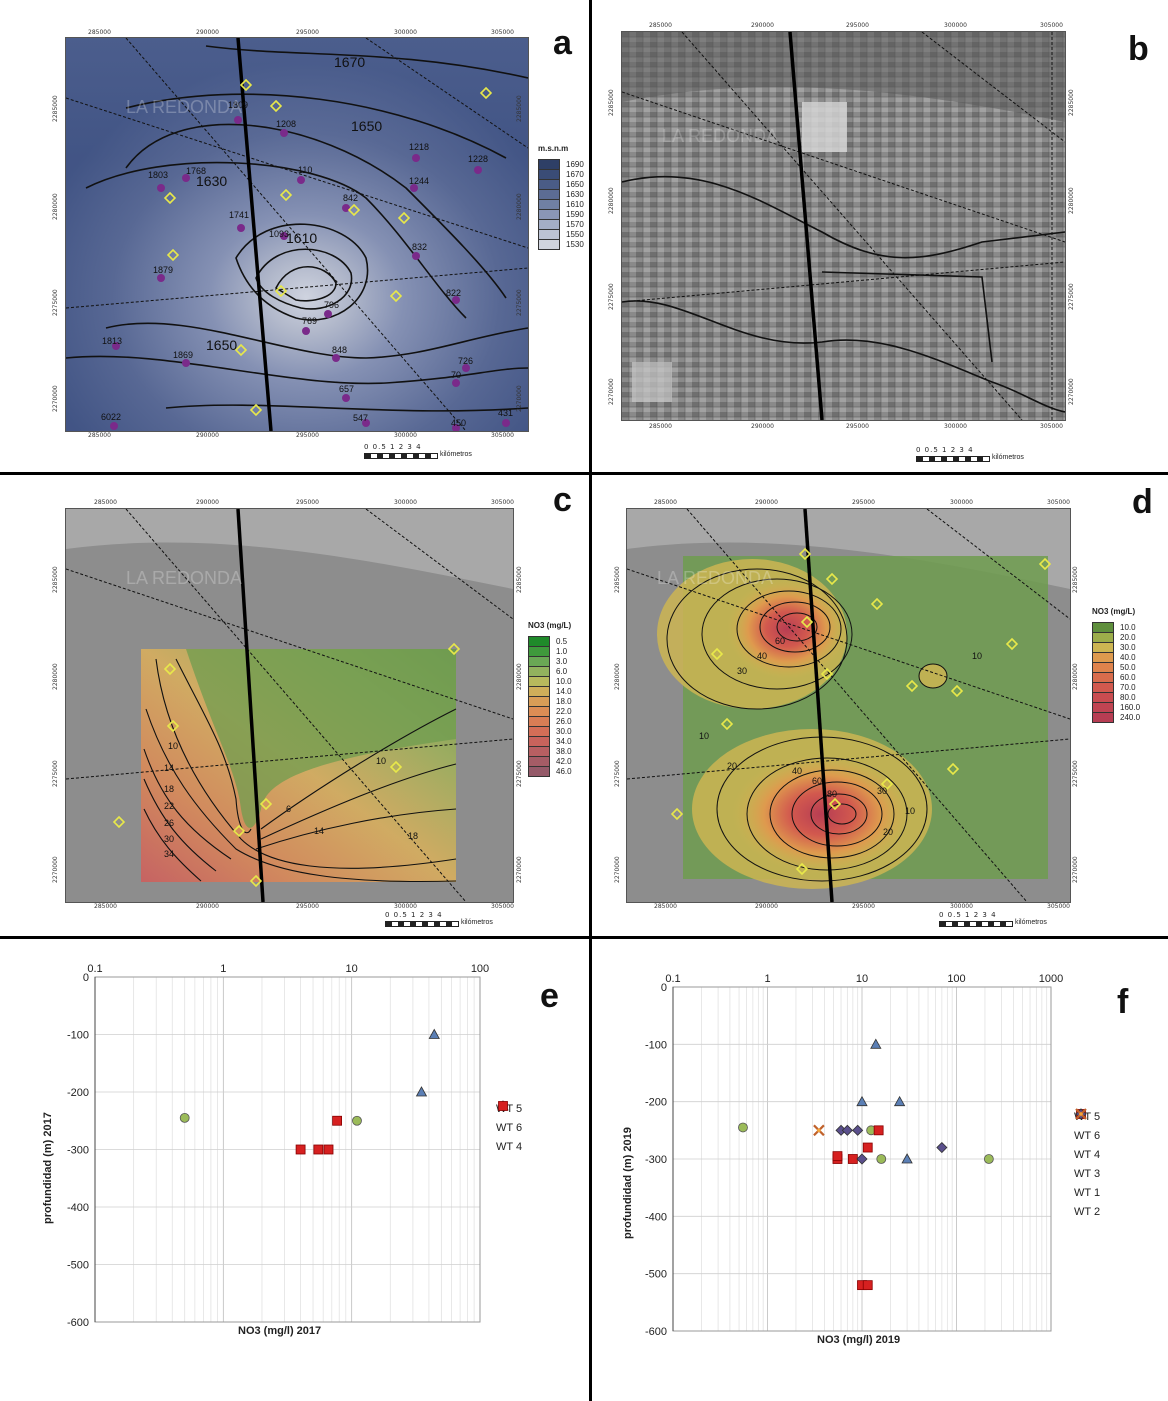  I want to click on legend-item: 42.0, so click(550, 761).